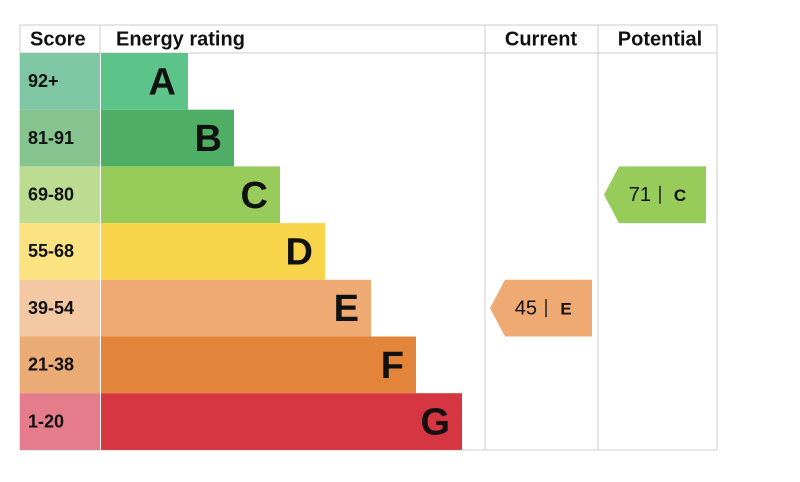 The width and height of the screenshot is (800, 482). Describe the element at coordinates (655, 195) in the screenshot. I see `potential-arrow` at that location.